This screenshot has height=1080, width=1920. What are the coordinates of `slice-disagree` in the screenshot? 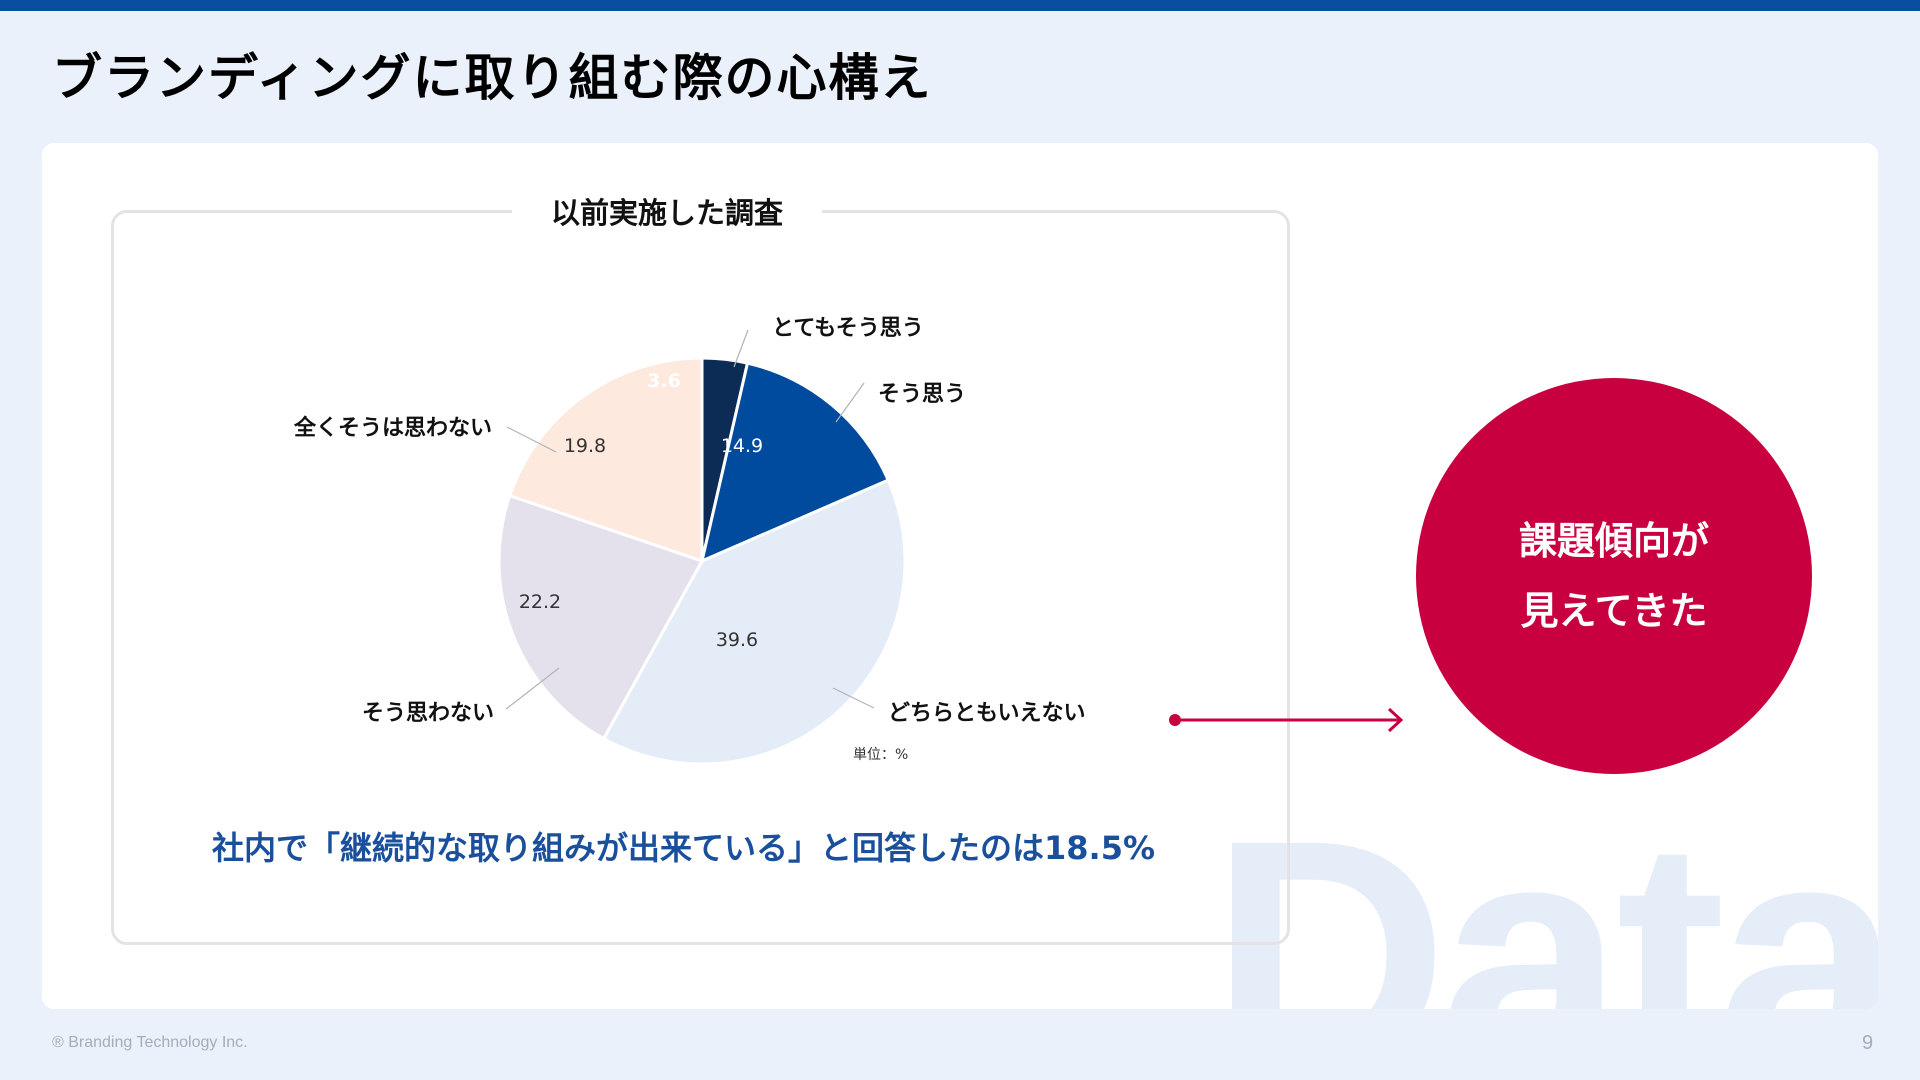 It's located at (601, 617).